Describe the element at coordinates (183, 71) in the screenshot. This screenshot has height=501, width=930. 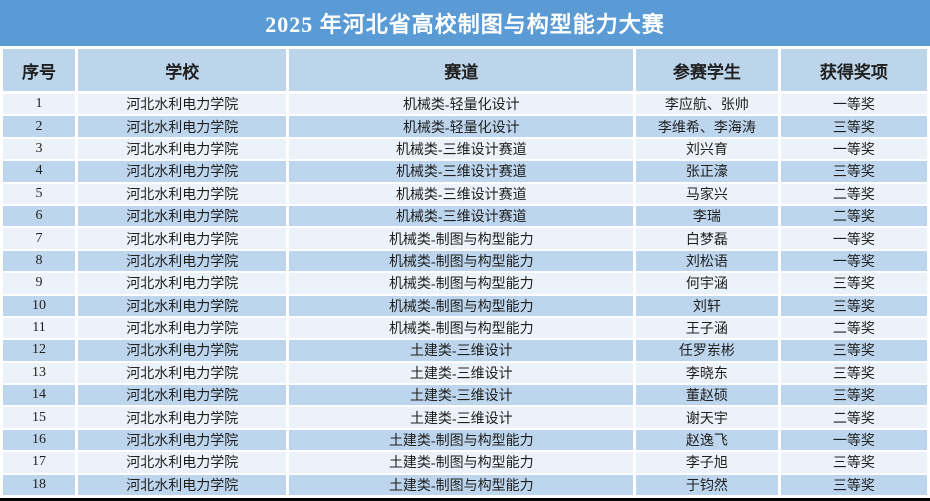
I see `column-header-school: 学校` at that location.